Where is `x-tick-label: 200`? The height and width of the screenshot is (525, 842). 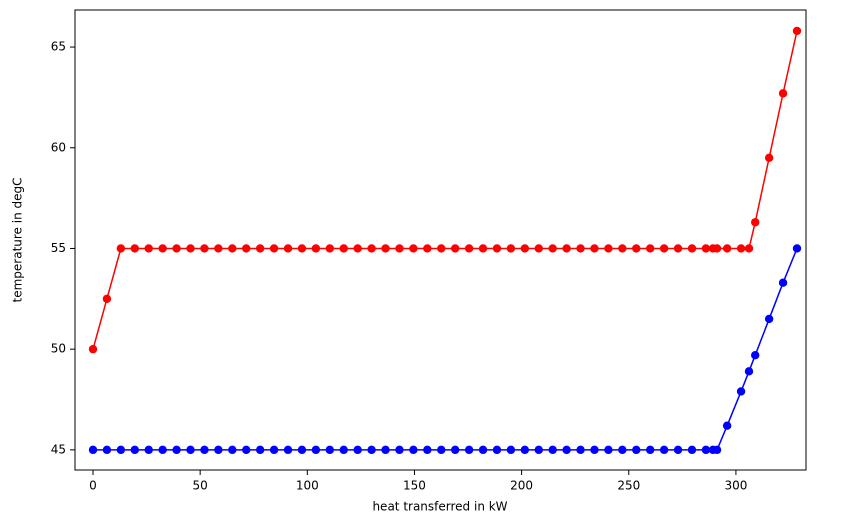
x-tick-label: 200 is located at coordinates (521, 486).